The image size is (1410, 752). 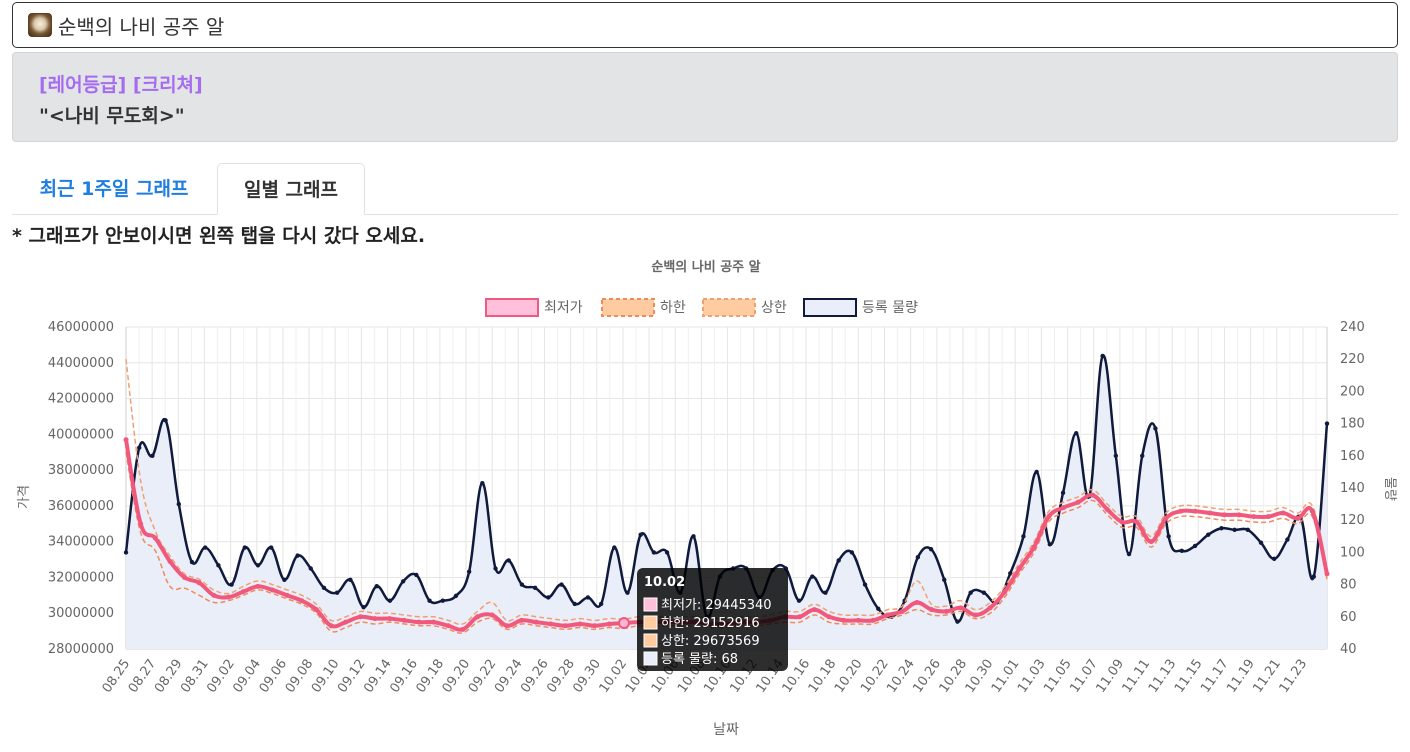 What do you see at coordinates (699, 659) in the screenshot?
I see `tooltip-line: 등록 물량: 68` at bounding box center [699, 659].